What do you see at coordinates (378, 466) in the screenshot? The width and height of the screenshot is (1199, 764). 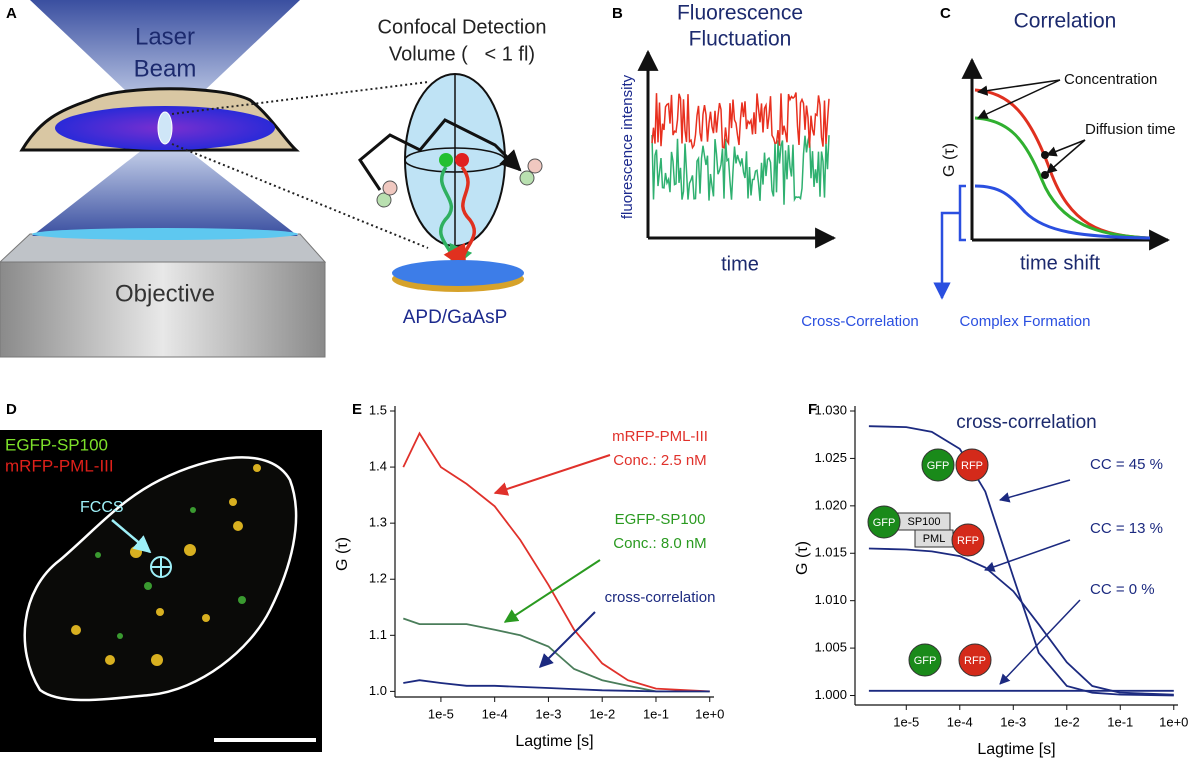 I see `y-tick-label: 1.4` at bounding box center [378, 466].